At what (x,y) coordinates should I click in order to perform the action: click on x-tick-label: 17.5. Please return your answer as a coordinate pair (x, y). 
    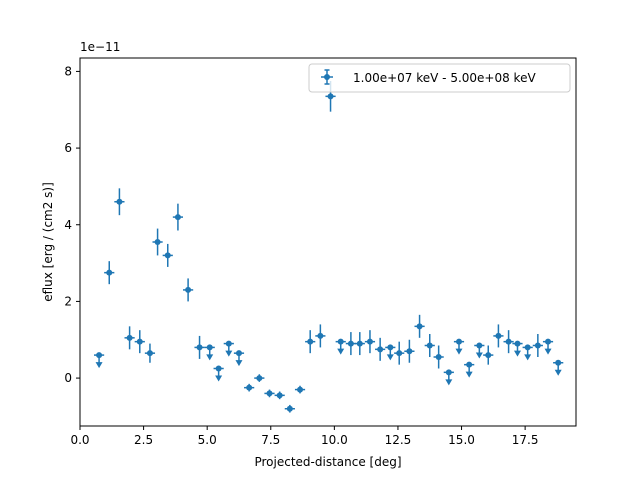
    Looking at the image, I should click on (525, 440).